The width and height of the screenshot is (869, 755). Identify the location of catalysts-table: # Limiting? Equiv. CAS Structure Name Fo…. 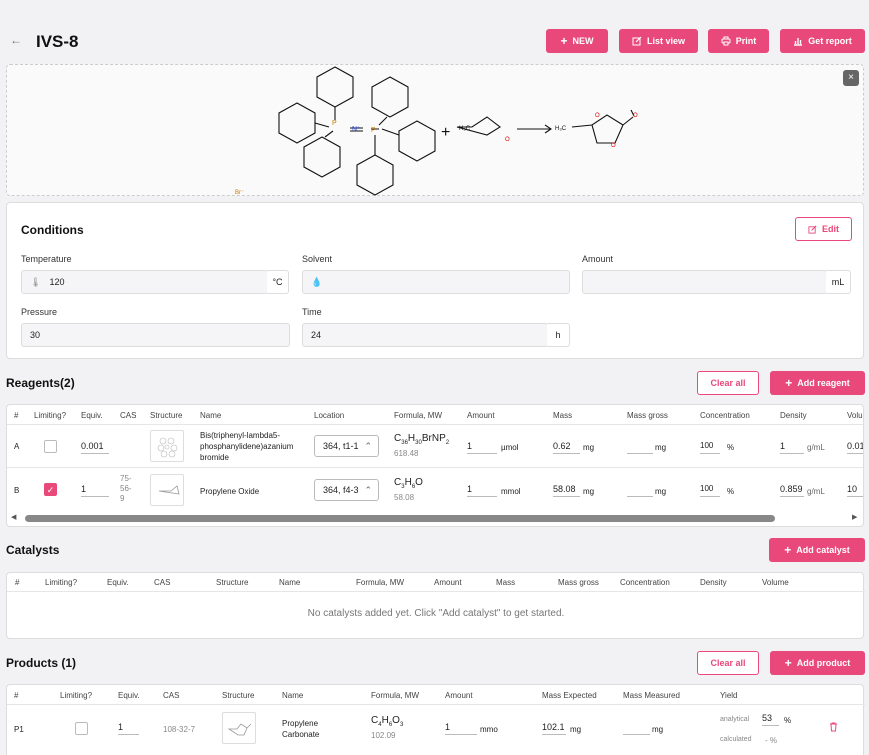
(435, 605).